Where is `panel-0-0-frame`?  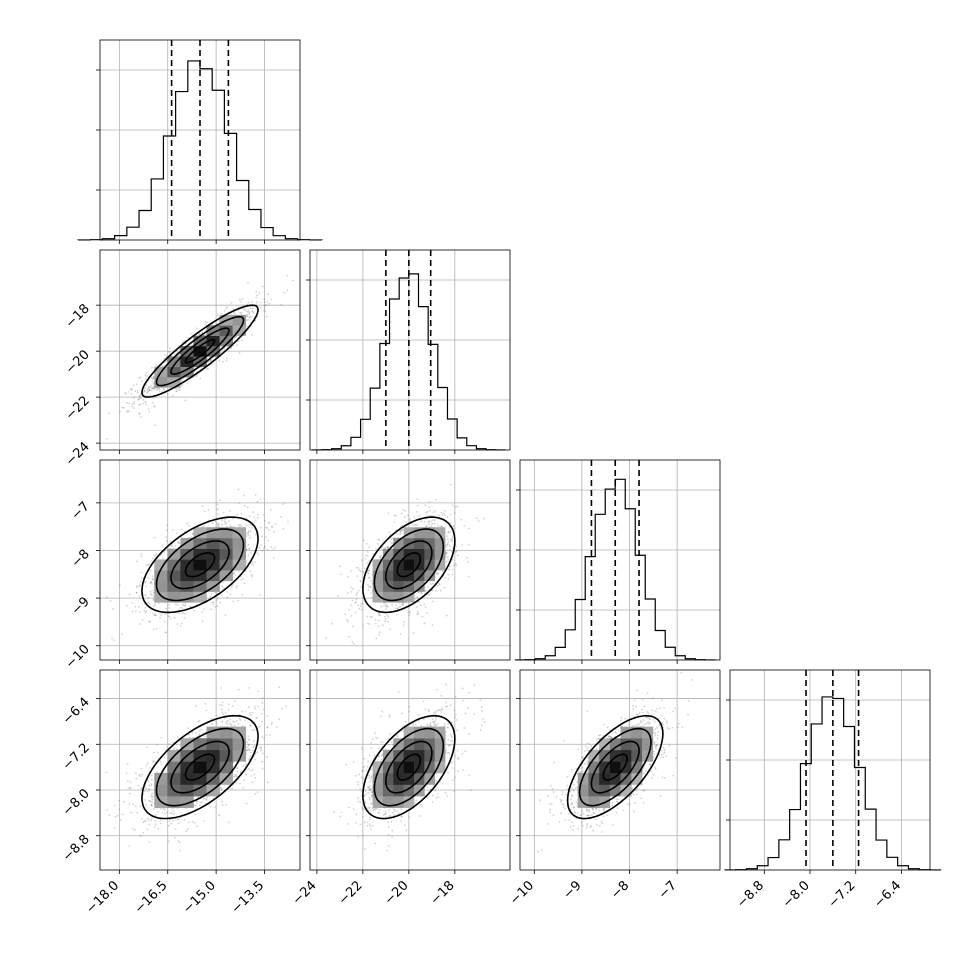
panel-0-0-frame is located at coordinates (200, 140).